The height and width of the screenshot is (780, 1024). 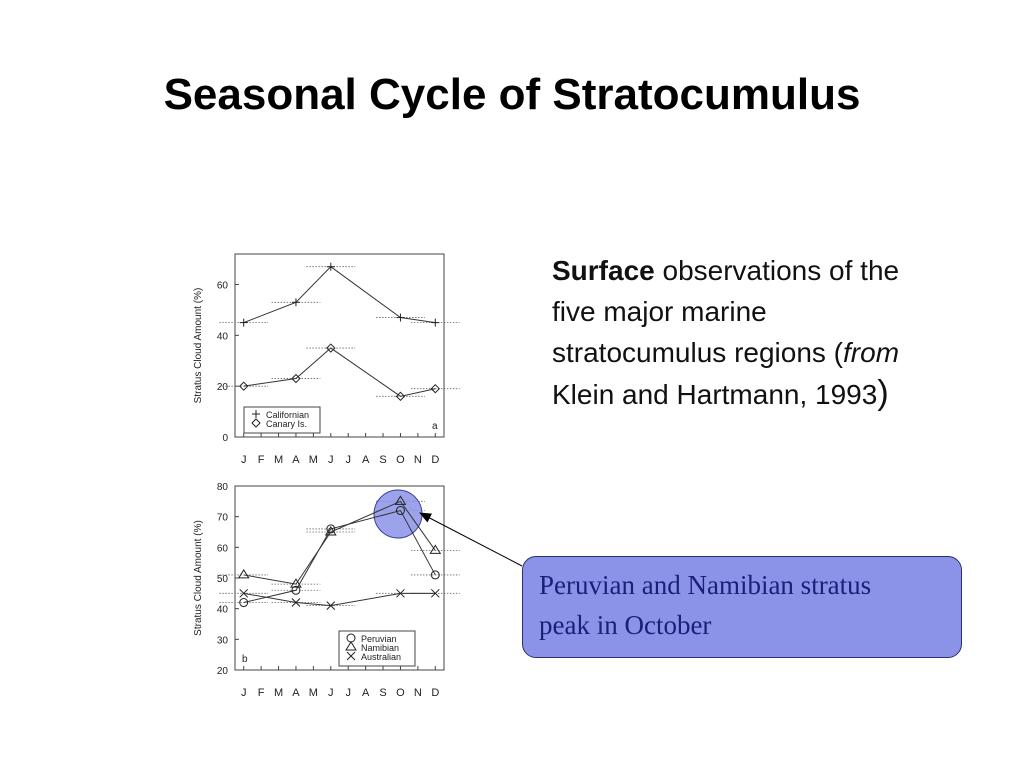 I want to click on legend-label: Peruvian, so click(x=379, y=639).